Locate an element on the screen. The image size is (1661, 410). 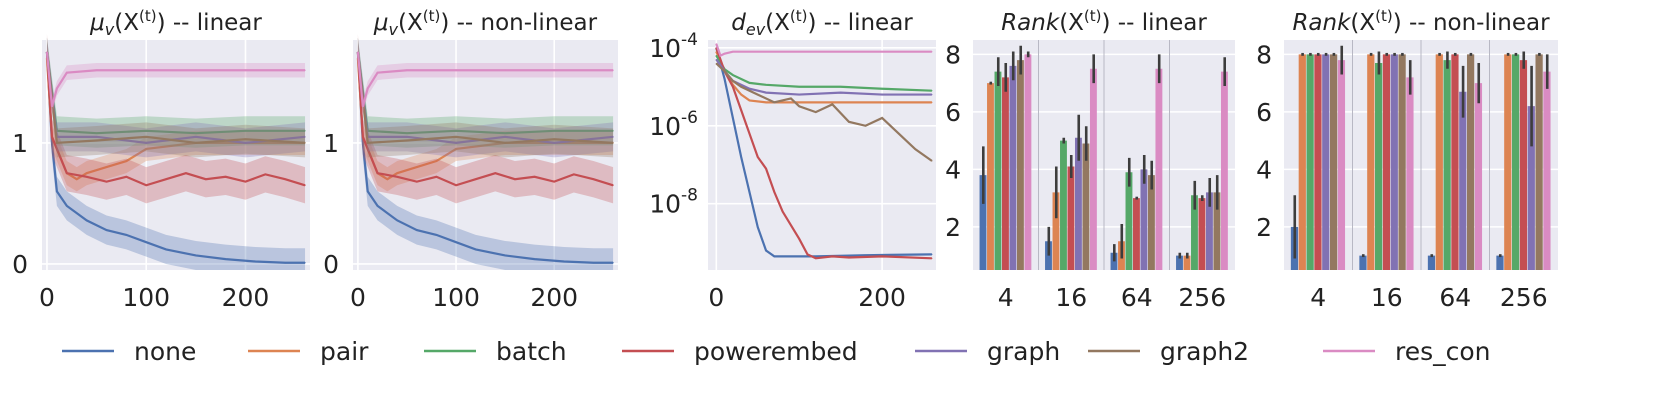
series-powerembed is located at coordinates (824, 153).